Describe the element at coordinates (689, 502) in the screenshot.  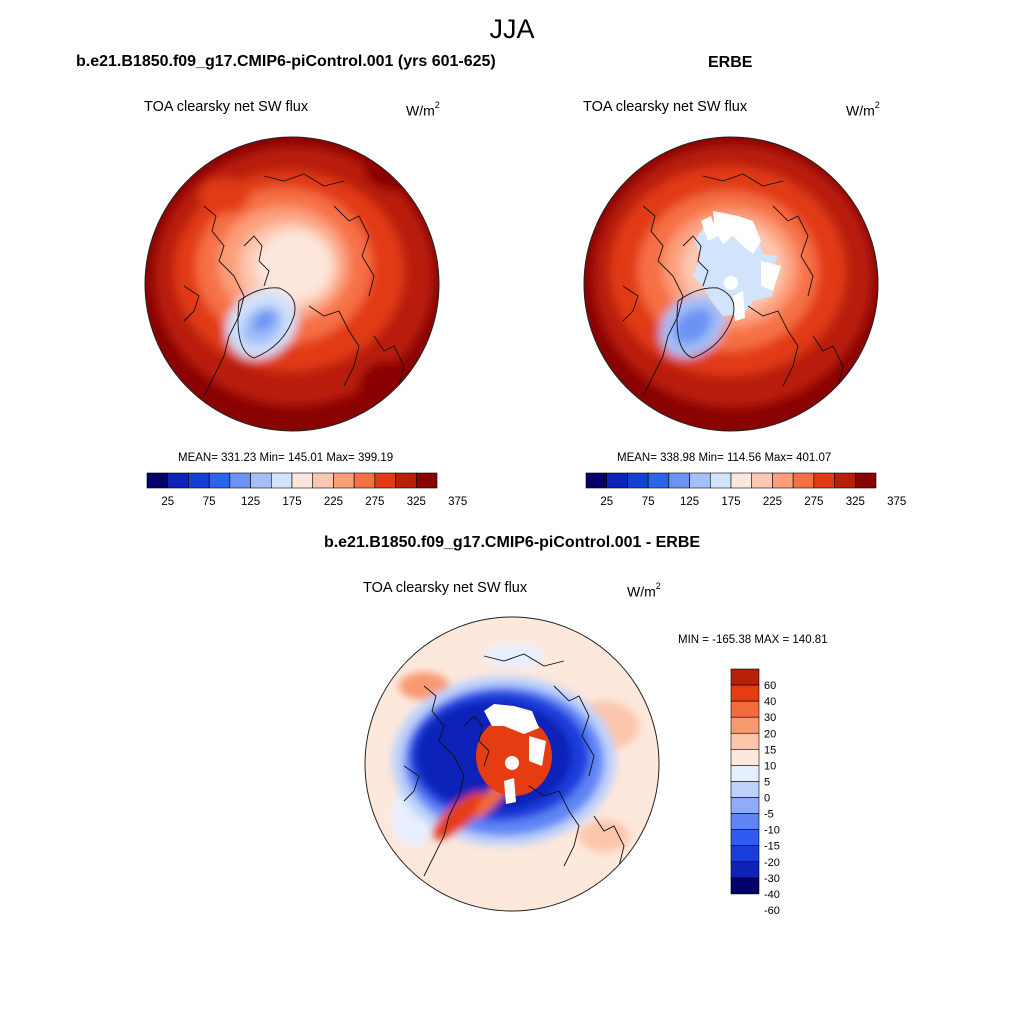
I see `colorbar-2-tick-label: 125` at that location.